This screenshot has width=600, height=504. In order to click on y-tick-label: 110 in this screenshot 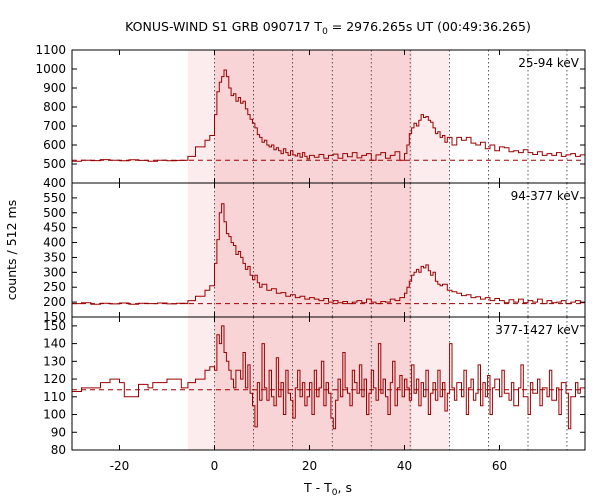, I will do `click(54, 397)`.